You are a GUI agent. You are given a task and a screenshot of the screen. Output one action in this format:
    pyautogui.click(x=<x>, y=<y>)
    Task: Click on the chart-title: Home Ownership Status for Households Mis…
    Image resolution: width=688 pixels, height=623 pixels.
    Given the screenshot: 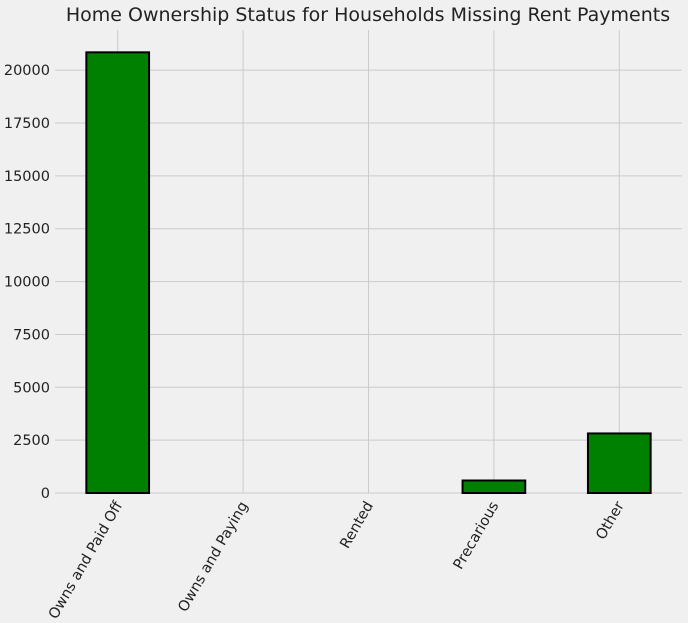 What is the action you would take?
    pyautogui.click(x=368, y=15)
    